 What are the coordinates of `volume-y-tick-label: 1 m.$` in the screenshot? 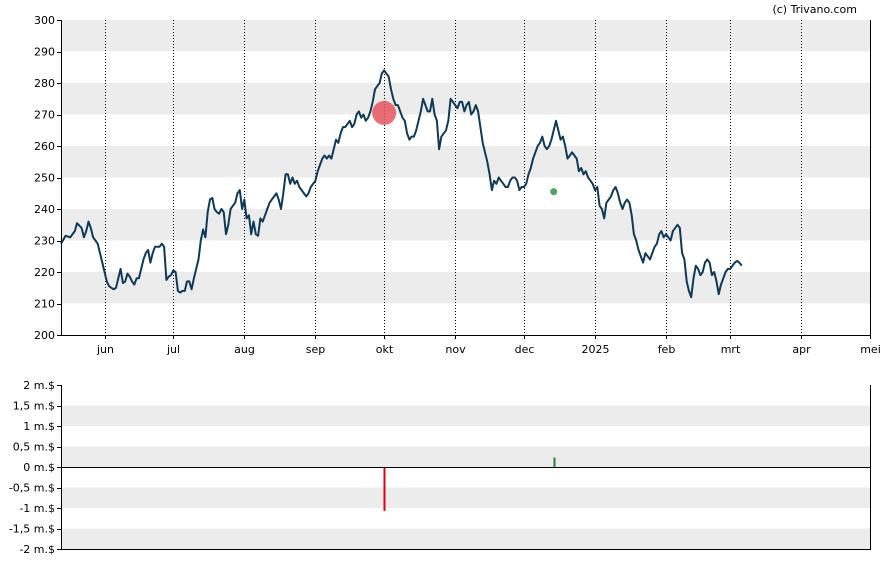 It's located at (39, 426).